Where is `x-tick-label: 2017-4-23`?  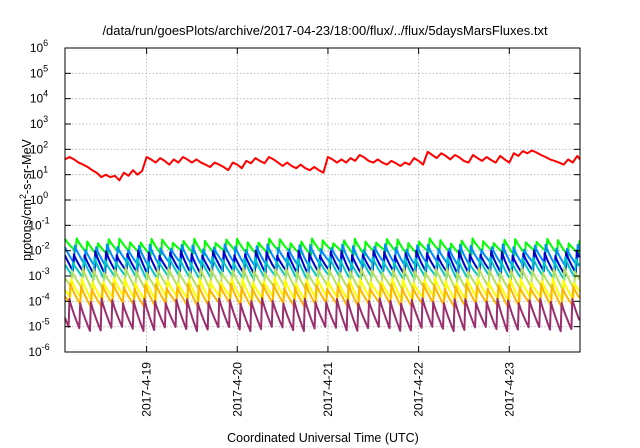
x-tick-label: 2017-4-23 is located at coordinates (509, 389).